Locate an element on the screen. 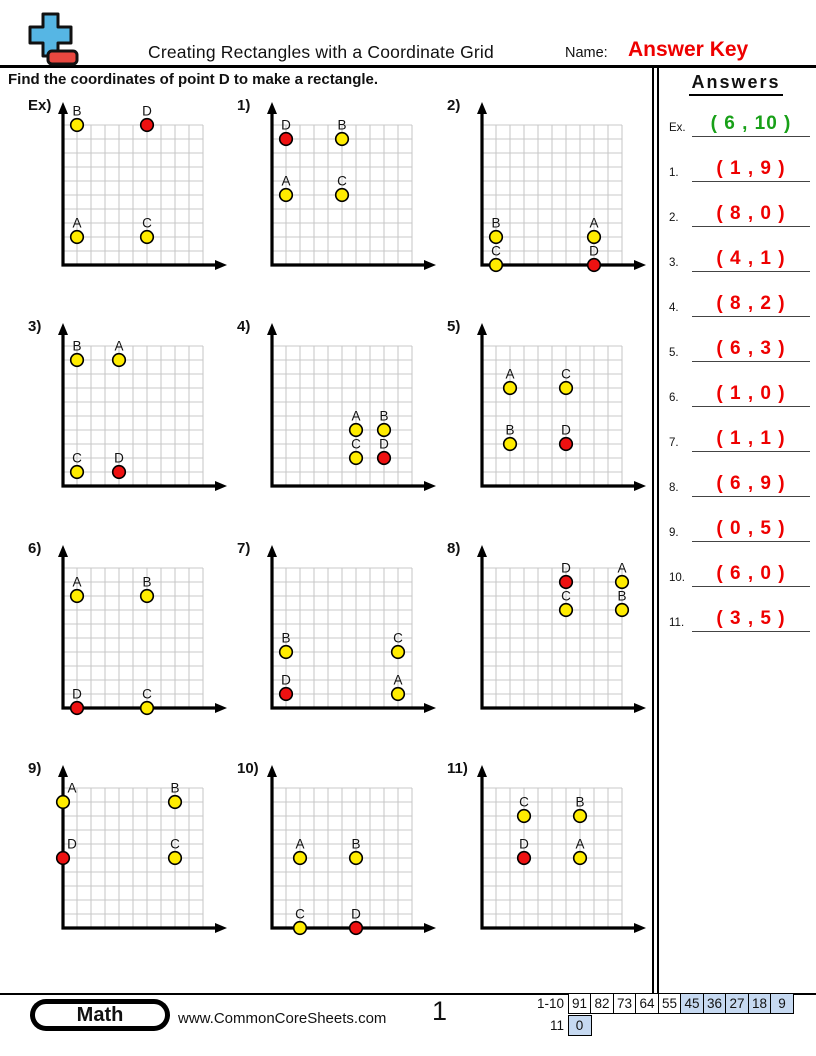 Image resolution: width=816 pixels, height=1056 pixels. answers-title: Answers is located at coordinates (736, 84).